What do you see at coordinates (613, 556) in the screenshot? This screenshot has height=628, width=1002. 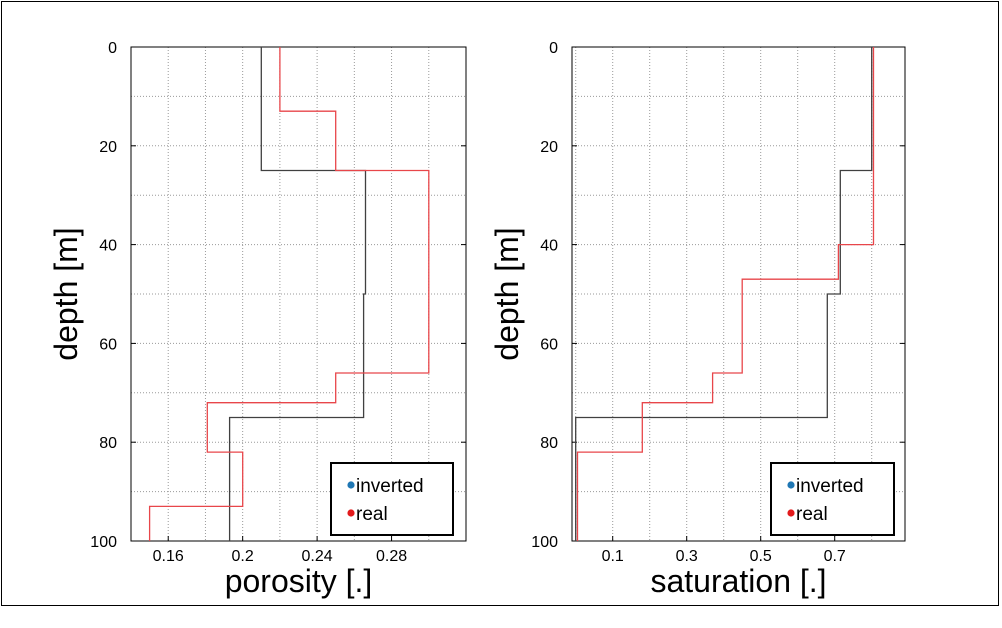 I see `x-tick-label: 0.1` at bounding box center [613, 556].